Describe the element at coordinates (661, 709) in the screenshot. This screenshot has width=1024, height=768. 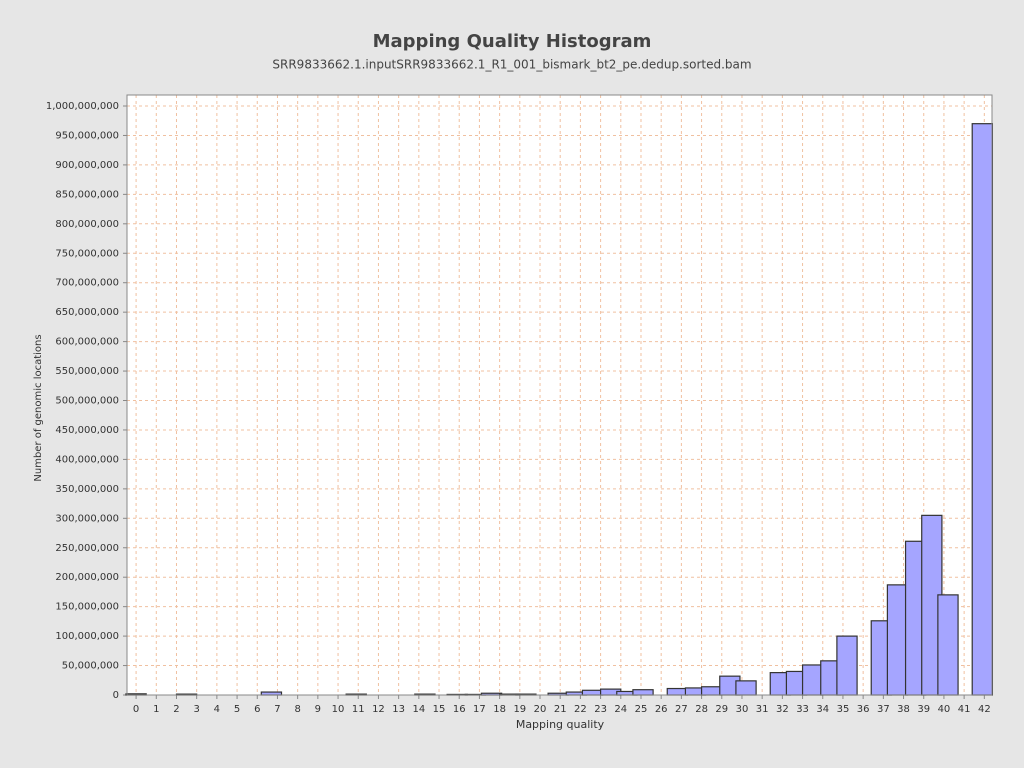
I see `x-tick-label: 26` at that location.